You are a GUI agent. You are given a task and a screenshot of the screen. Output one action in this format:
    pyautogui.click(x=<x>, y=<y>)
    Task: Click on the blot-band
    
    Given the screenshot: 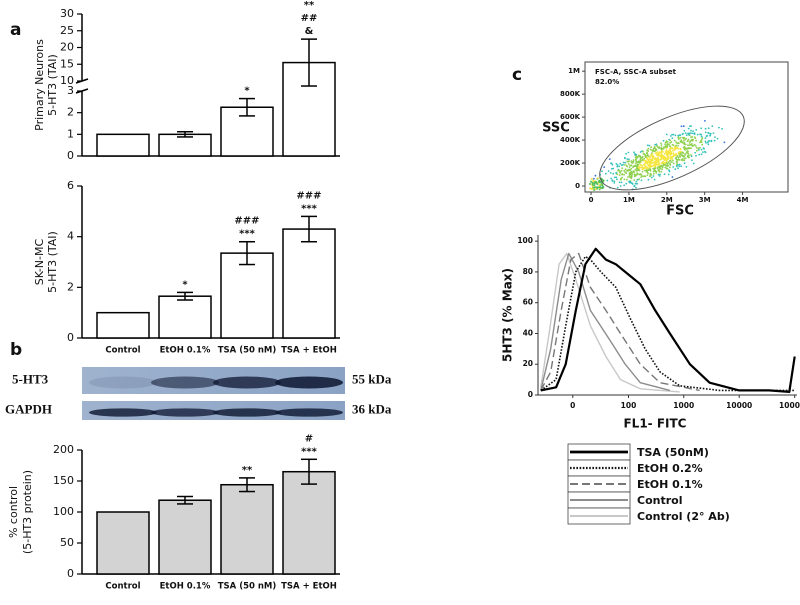 What is the action you would take?
    pyautogui.click(x=309, y=382)
    